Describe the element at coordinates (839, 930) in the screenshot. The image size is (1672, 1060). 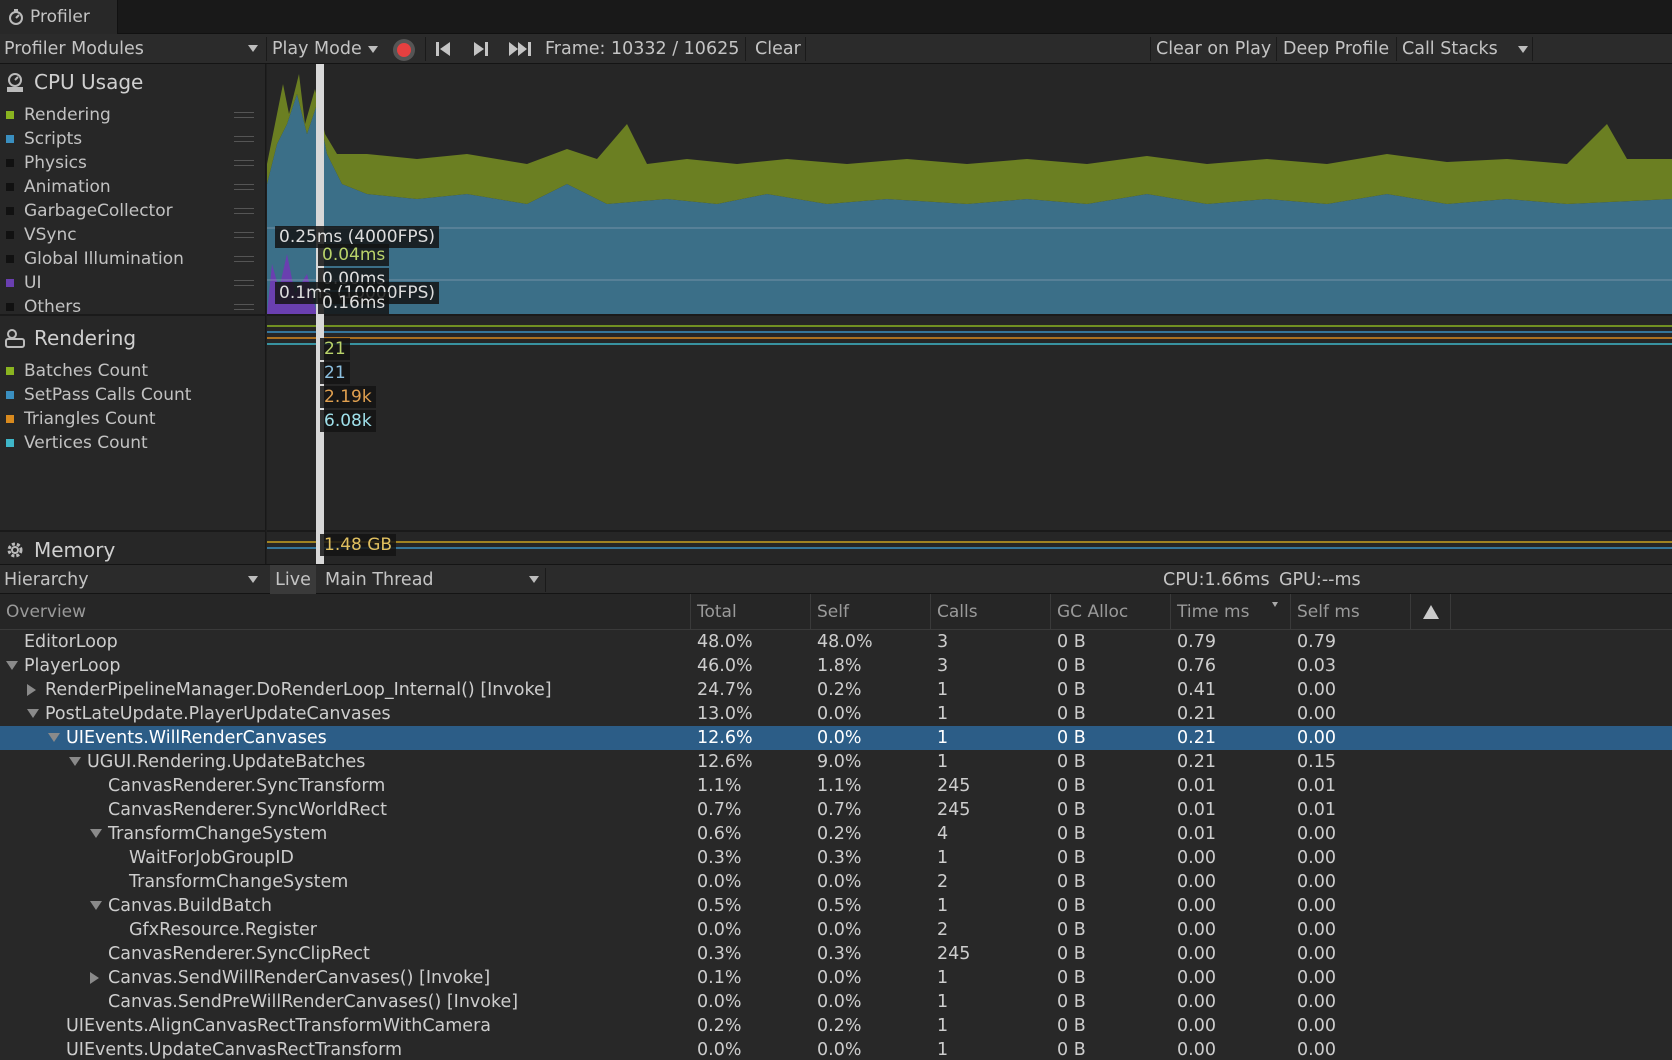
I see `row-self: 0.0%` at that location.